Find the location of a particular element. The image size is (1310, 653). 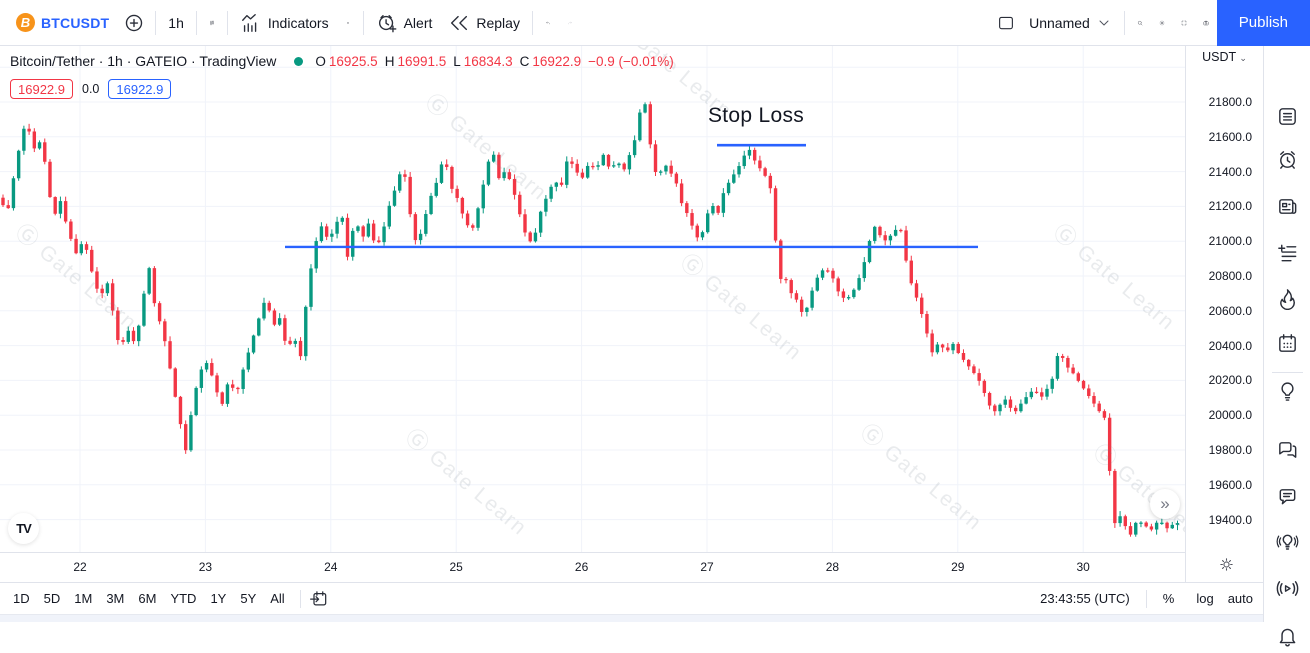

sidebar-divider is located at coordinates (1287, 372).